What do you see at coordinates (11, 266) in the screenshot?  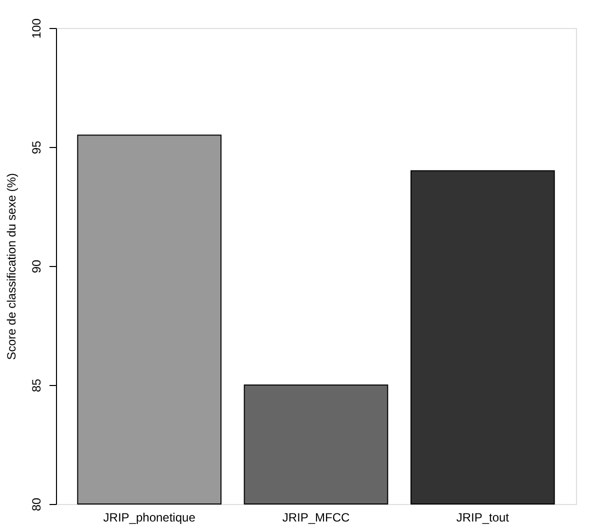 I see `y-axis-title: Score de classification du sexe (%)` at bounding box center [11, 266].